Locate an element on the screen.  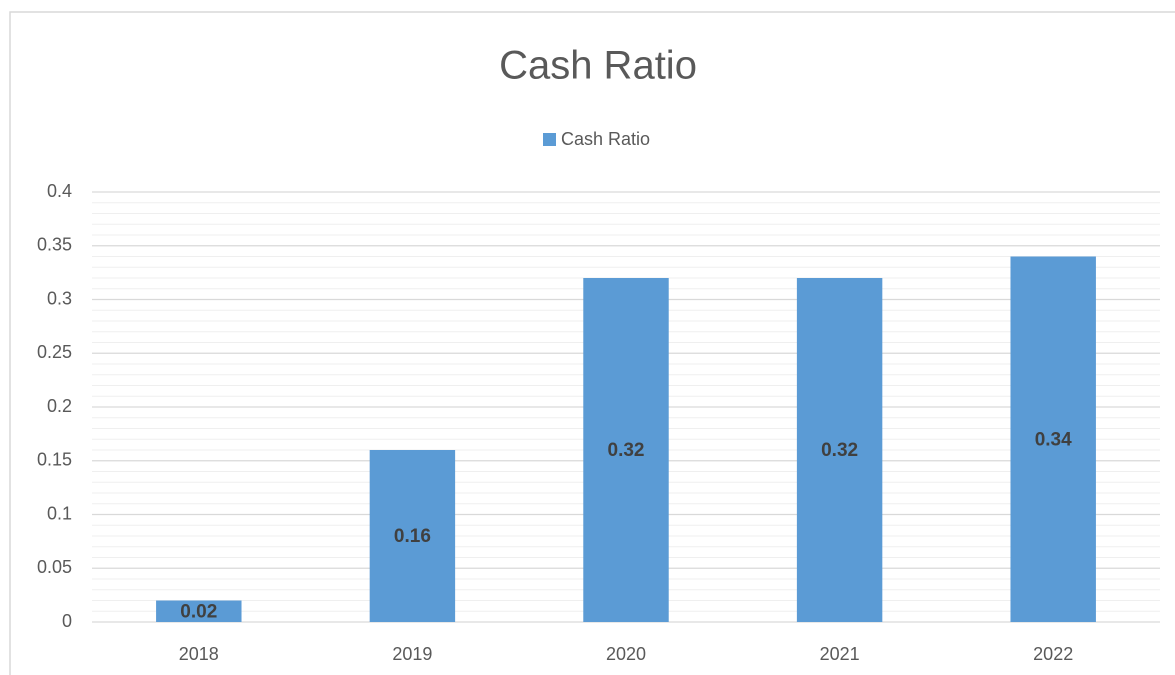
y-tick-label: 0.1 is located at coordinates (59, 513).